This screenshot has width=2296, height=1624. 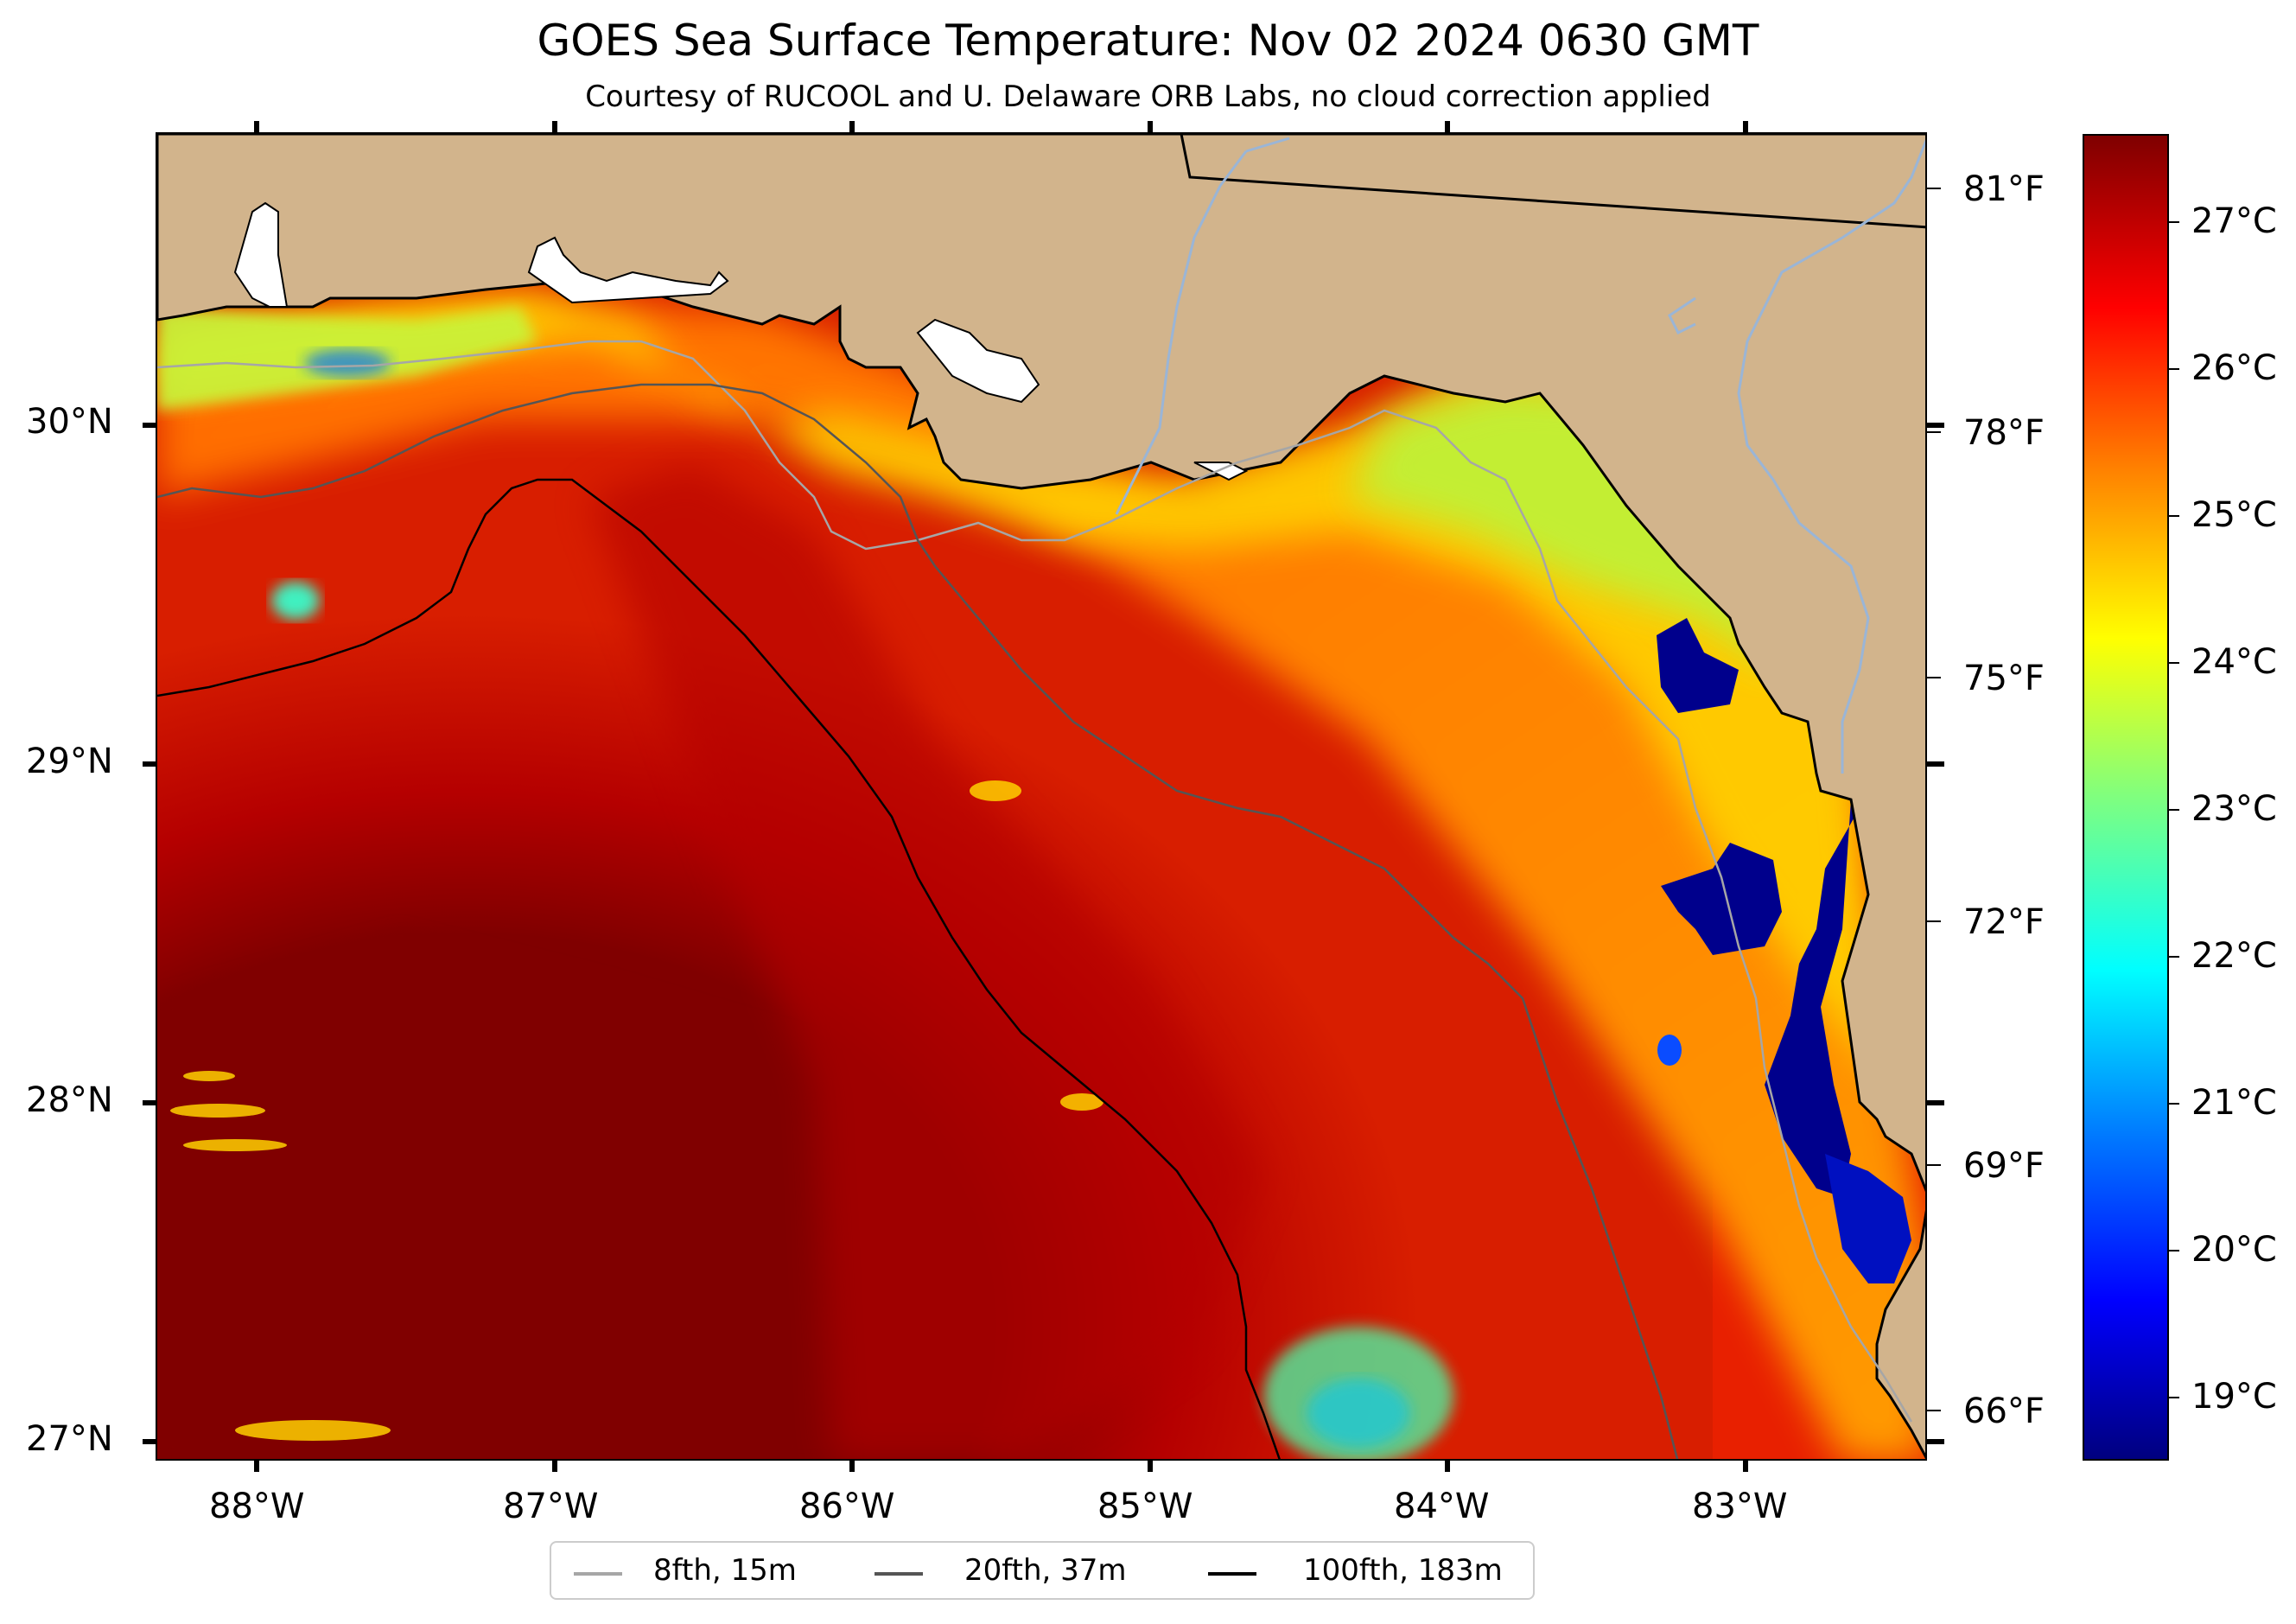 I want to click on cold-patch-coast, so click(x=1812, y=998).